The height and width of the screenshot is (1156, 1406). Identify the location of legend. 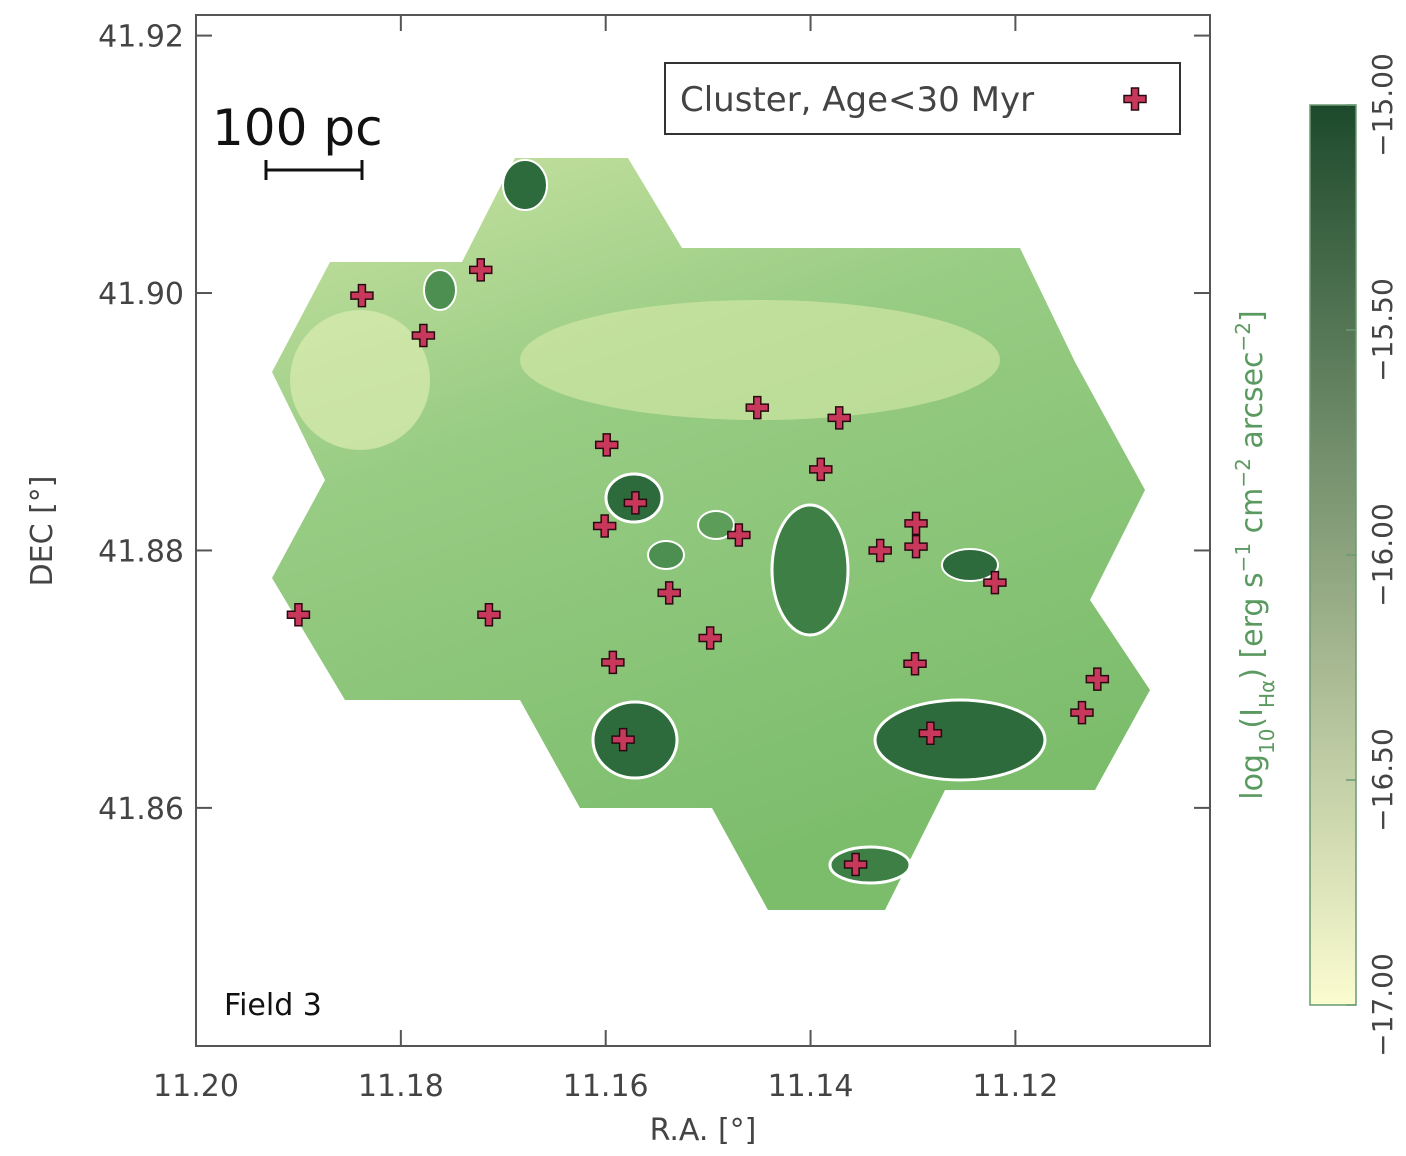
(922, 98).